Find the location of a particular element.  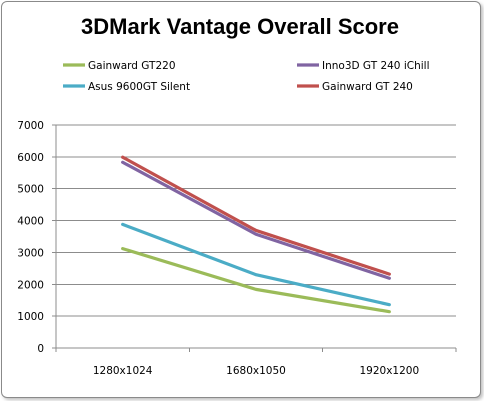

y-tick-label: 2000 is located at coordinates (30, 285).